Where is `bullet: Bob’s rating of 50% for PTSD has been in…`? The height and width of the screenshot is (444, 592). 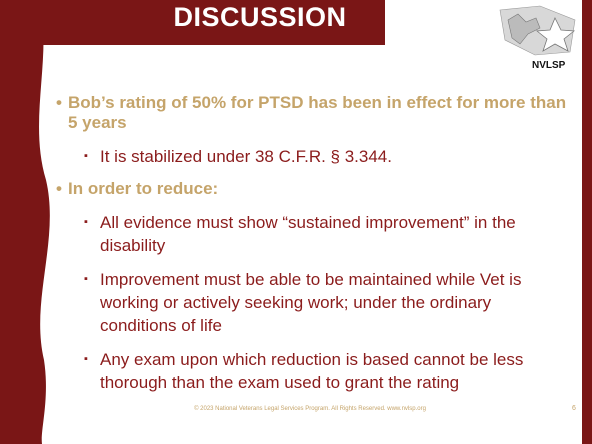 bullet: Bob’s rating of 50% for PTSD has been in… is located at coordinates (313, 113).